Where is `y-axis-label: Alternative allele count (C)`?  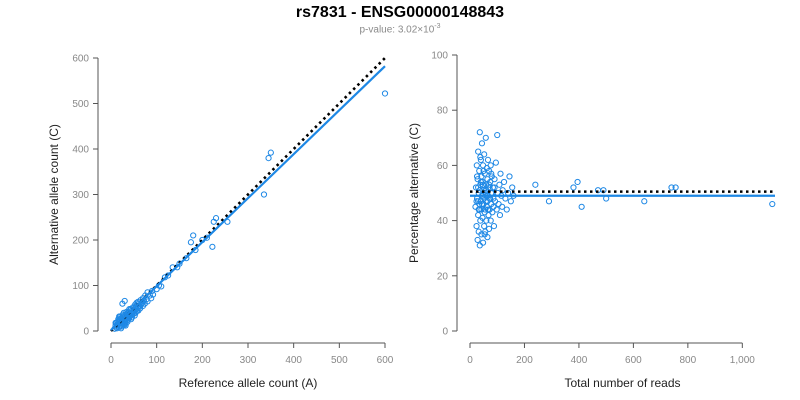
y-axis-label: Alternative allele count (C) is located at coordinates (54, 194).